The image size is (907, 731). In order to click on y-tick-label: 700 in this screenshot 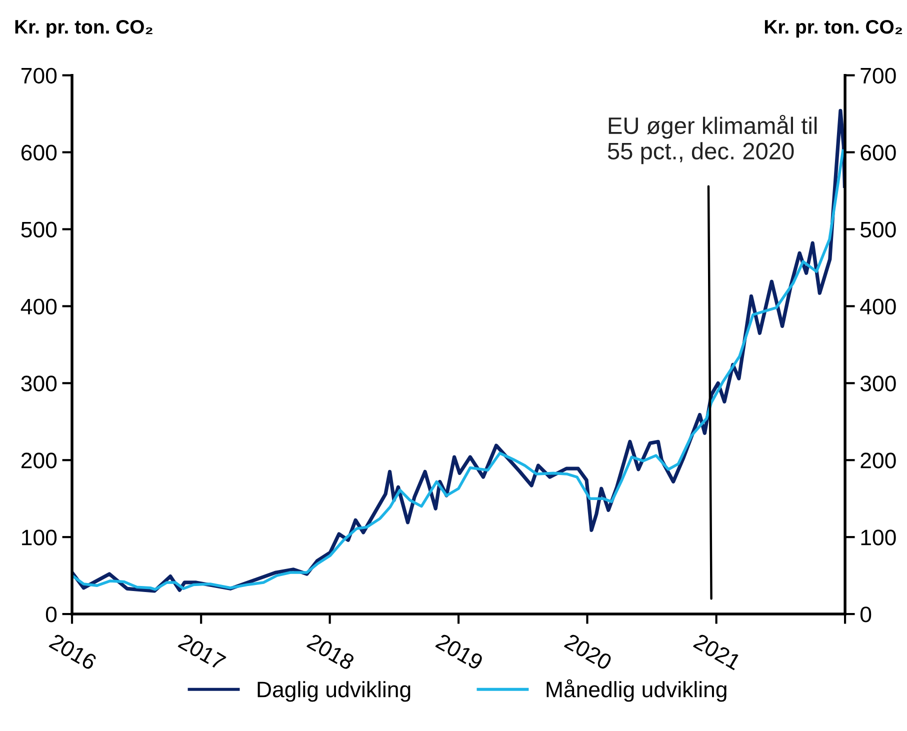, I will do `click(39, 76)`.